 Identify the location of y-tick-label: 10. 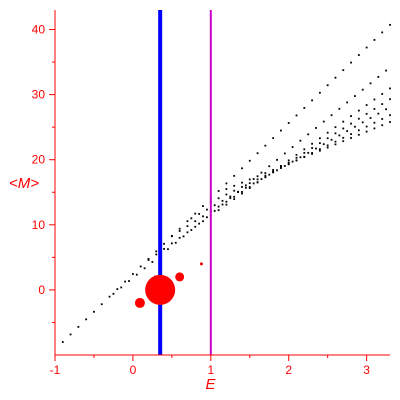
(39, 225).